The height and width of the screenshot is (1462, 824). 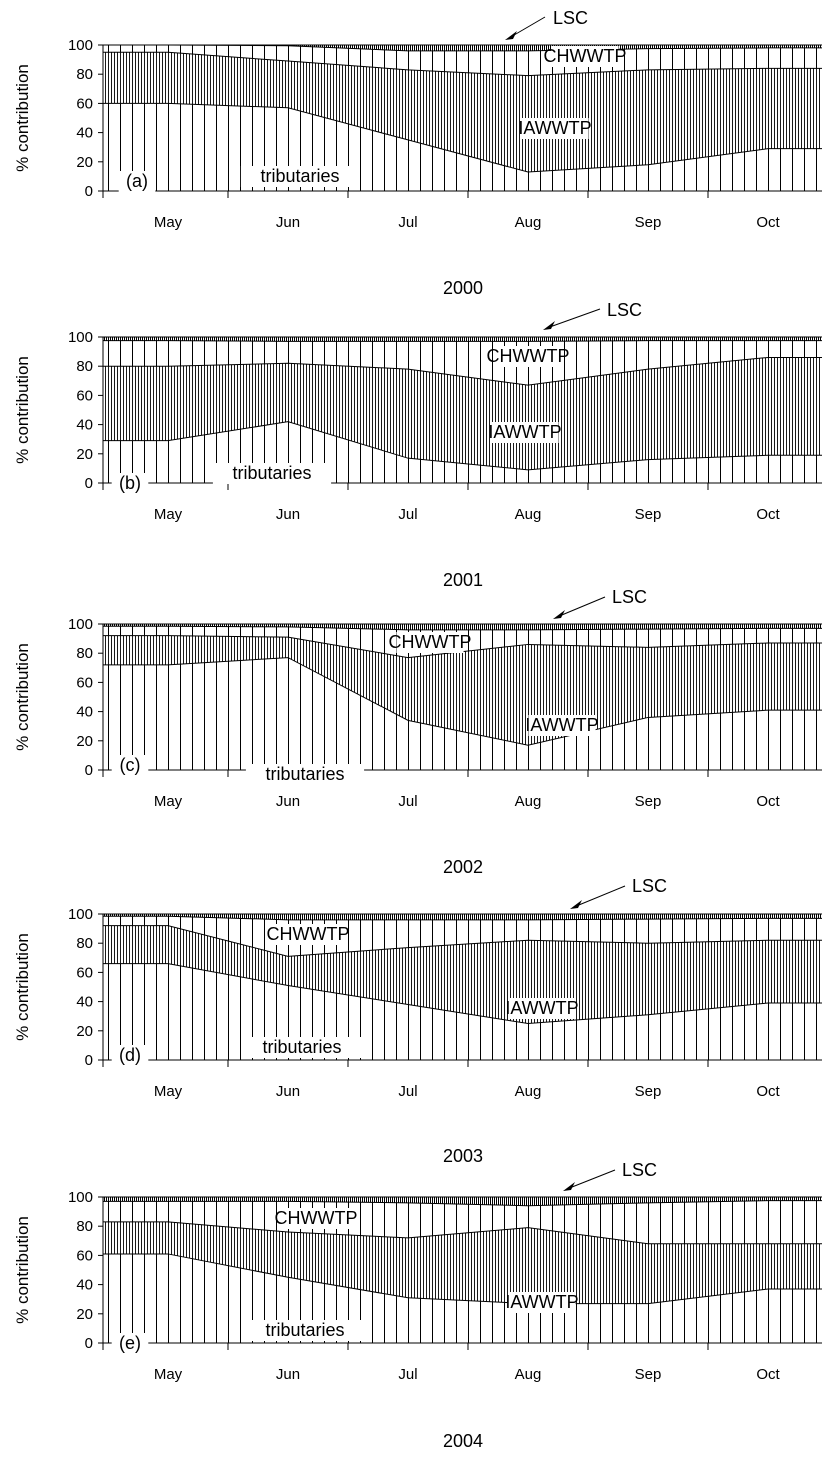 I want to click on y-tick-label: 40, so click(x=84, y=425).